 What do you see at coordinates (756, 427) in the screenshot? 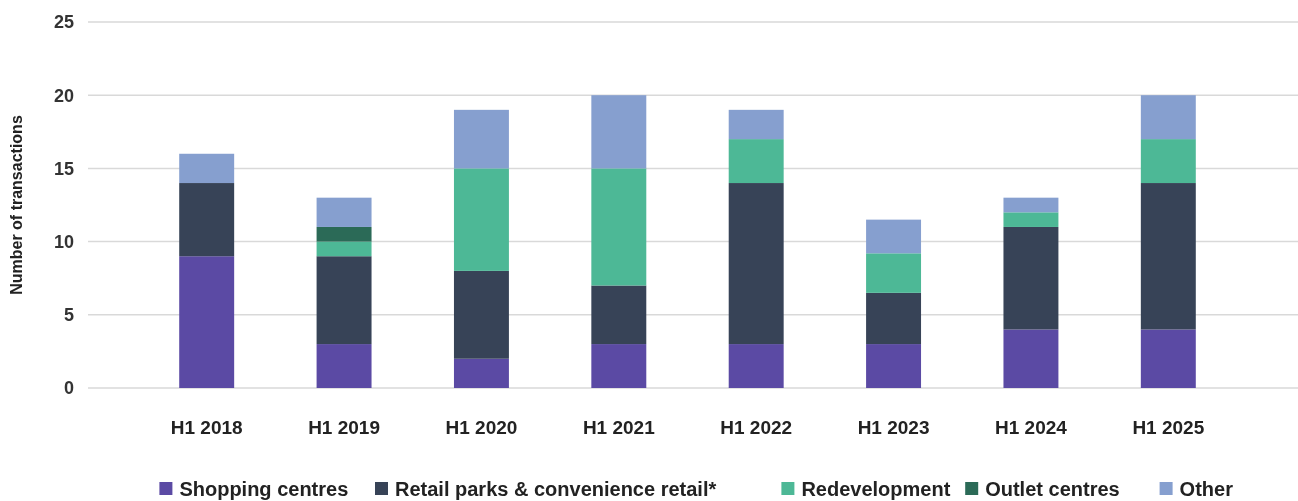
I see `x-tick-label: H1 2022` at bounding box center [756, 427].